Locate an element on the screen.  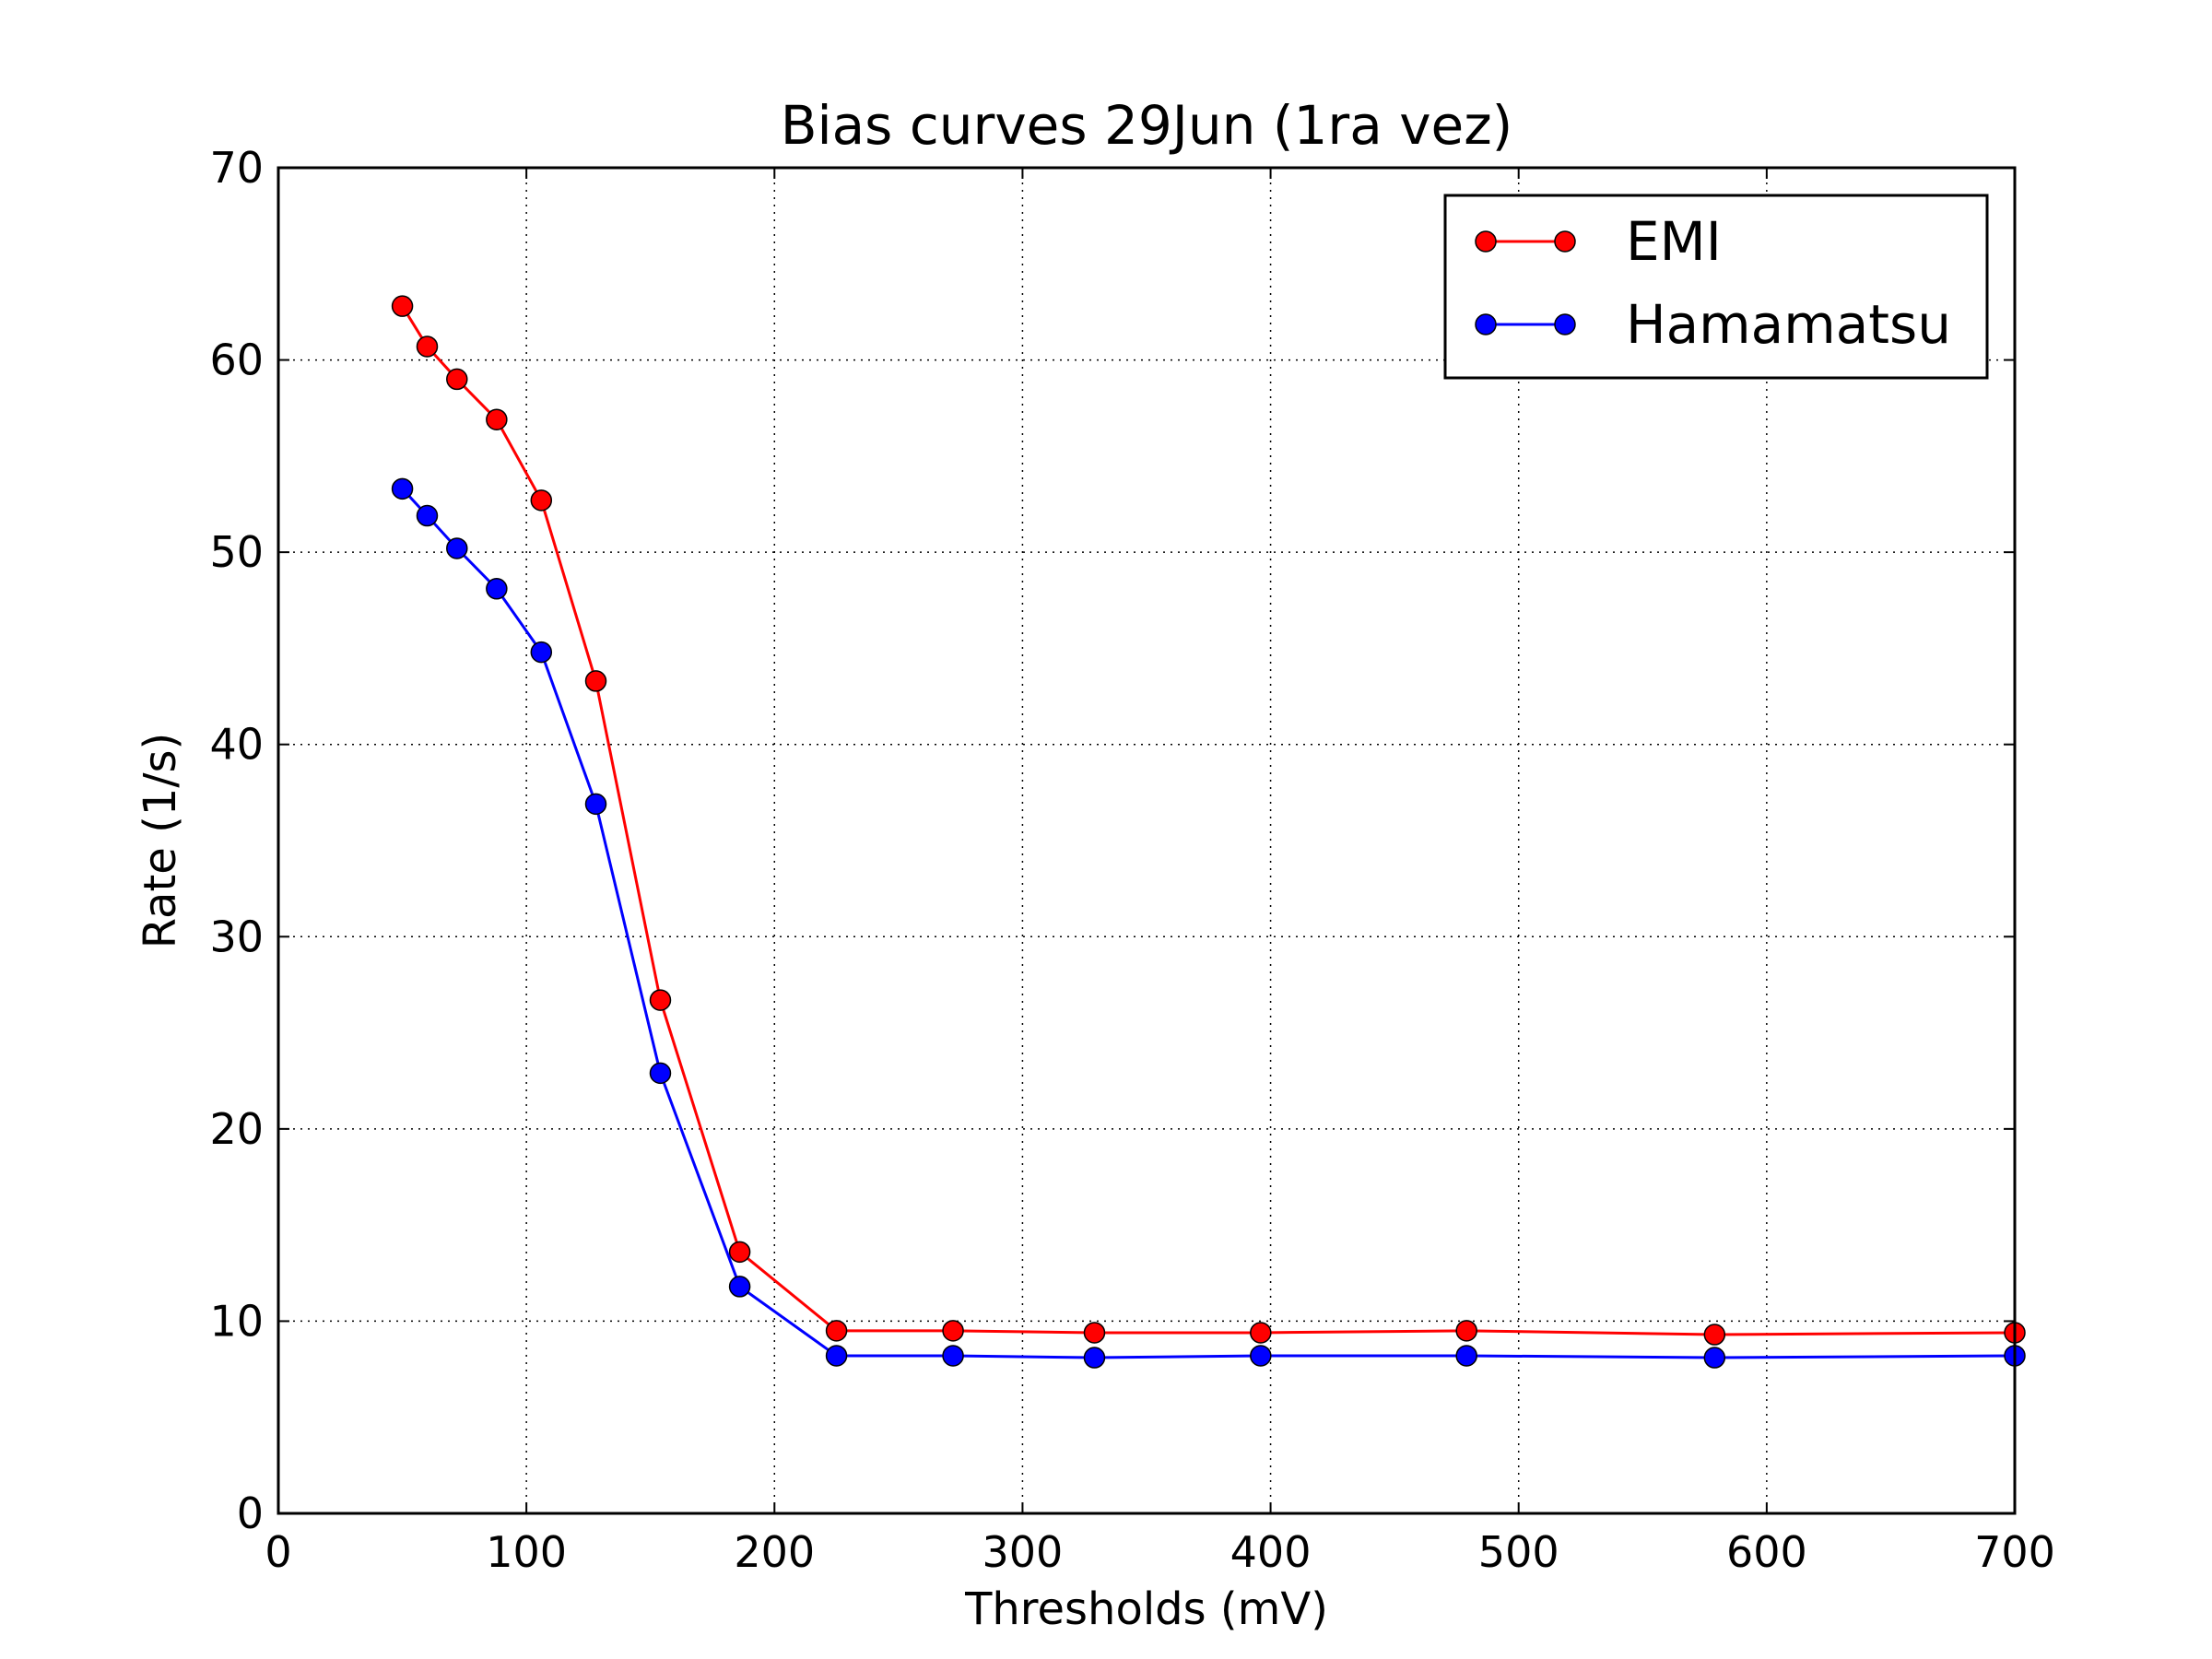
legend-label-emi: EMI is located at coordinates (1674, 241).